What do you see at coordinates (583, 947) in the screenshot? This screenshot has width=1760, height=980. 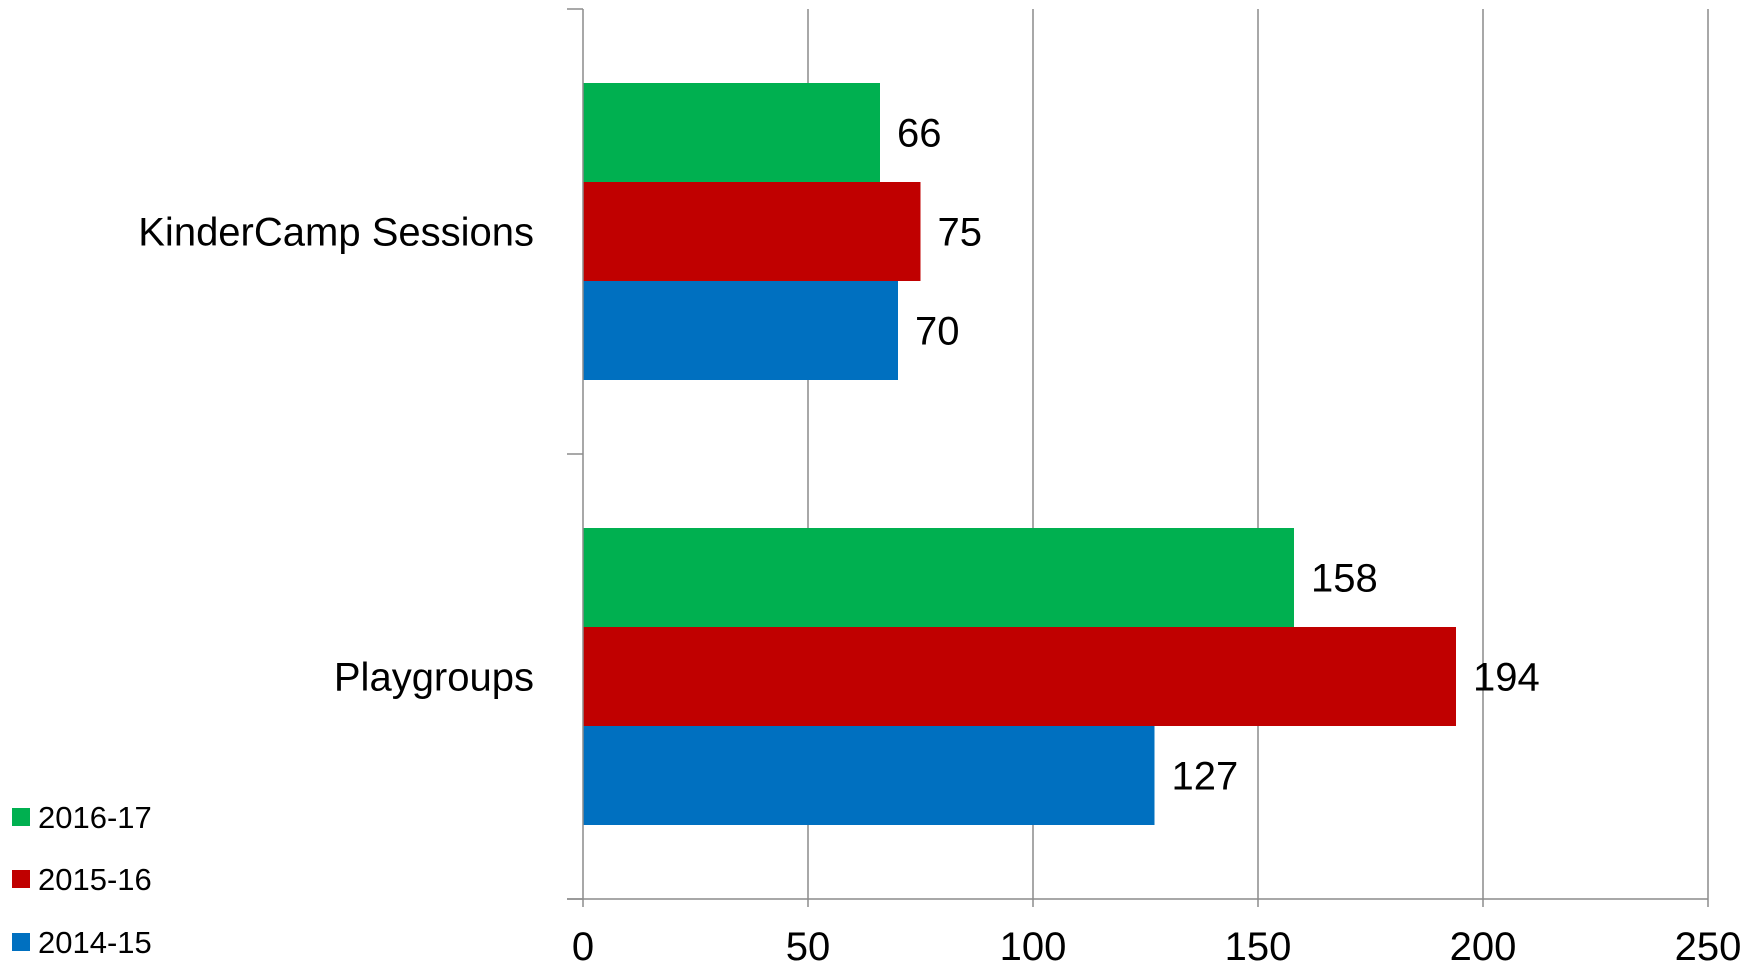 I see `x-tick-label: 0` at bounding box center [583, 947].